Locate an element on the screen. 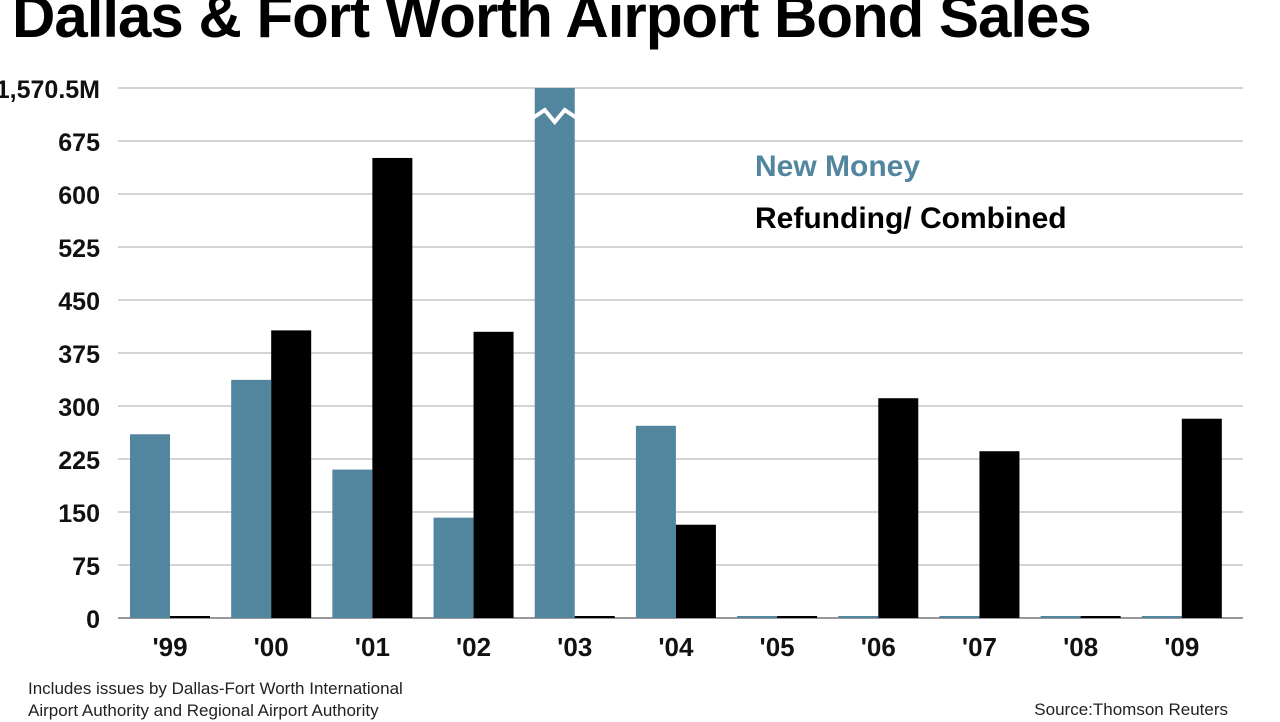 The height and width of the screenshot is (722, 1280). y-tick-label: 375 is located at coordinates (79, 355).